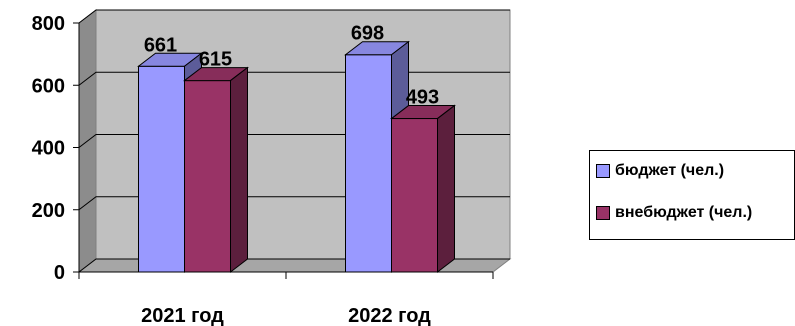 Image resolution: width=795 pixels, height=326 pixels. Describe the element at coordinates (684, 212) in the screenshot. I see `legend-label-extrabudget: внебюджет (чел.)` at that location.